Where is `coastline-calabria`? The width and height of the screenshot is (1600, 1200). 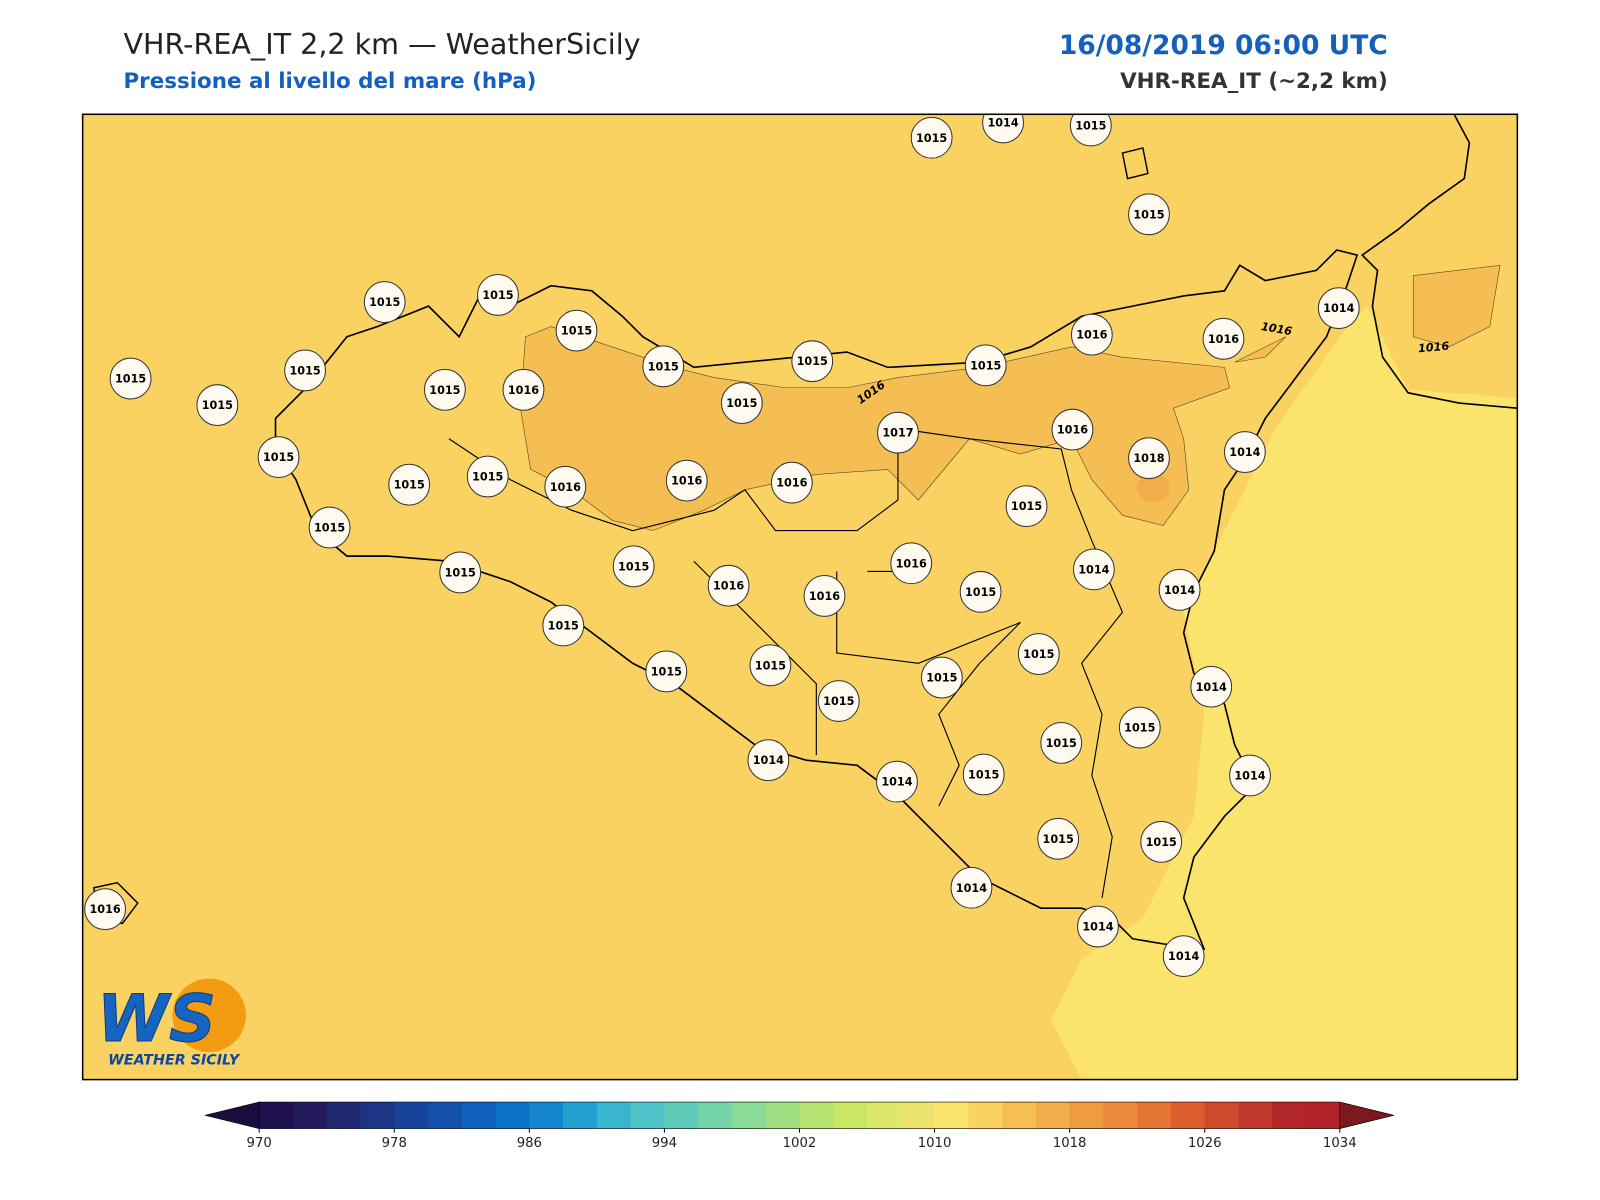
coastline-calabria is located at coordinates (1439, 261).